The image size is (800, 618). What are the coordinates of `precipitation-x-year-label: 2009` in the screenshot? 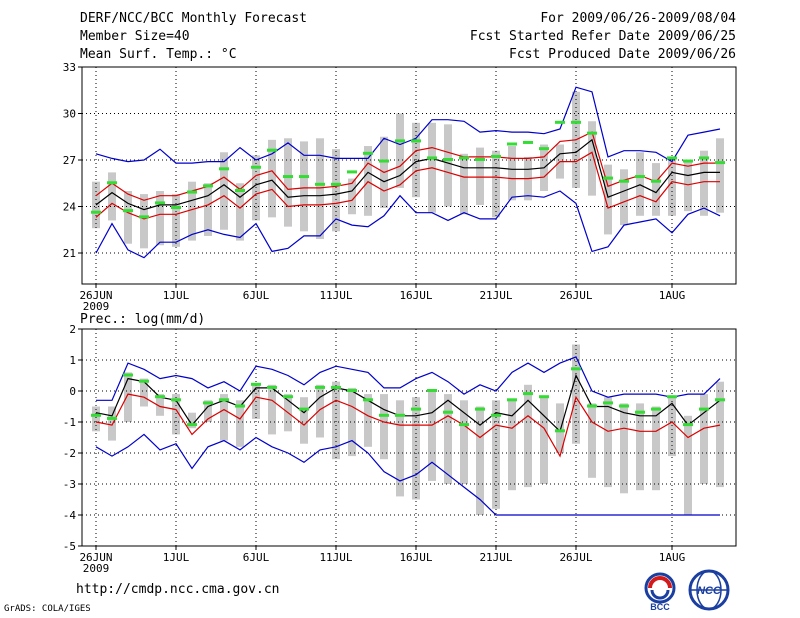 It's located at (96, 568).